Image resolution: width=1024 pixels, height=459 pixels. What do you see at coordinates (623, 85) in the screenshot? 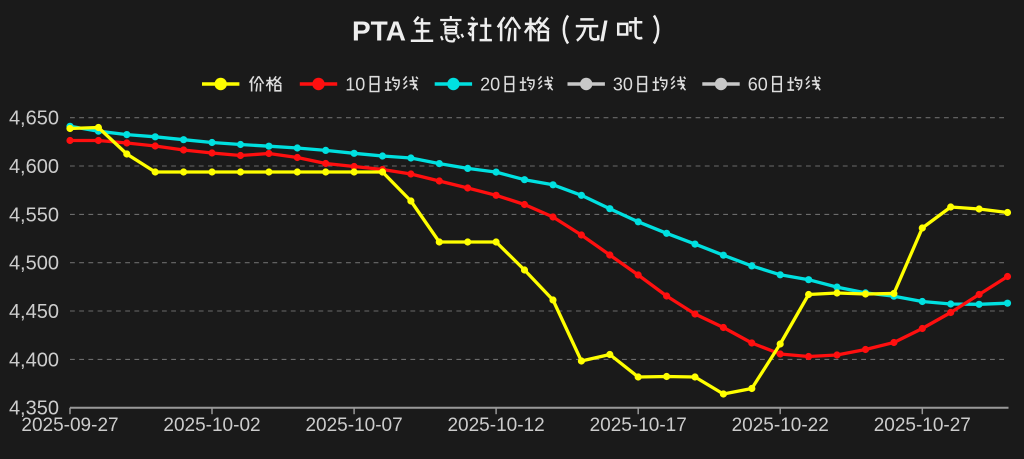
I see `svg-text: 30` at bounding box center [623, 85].